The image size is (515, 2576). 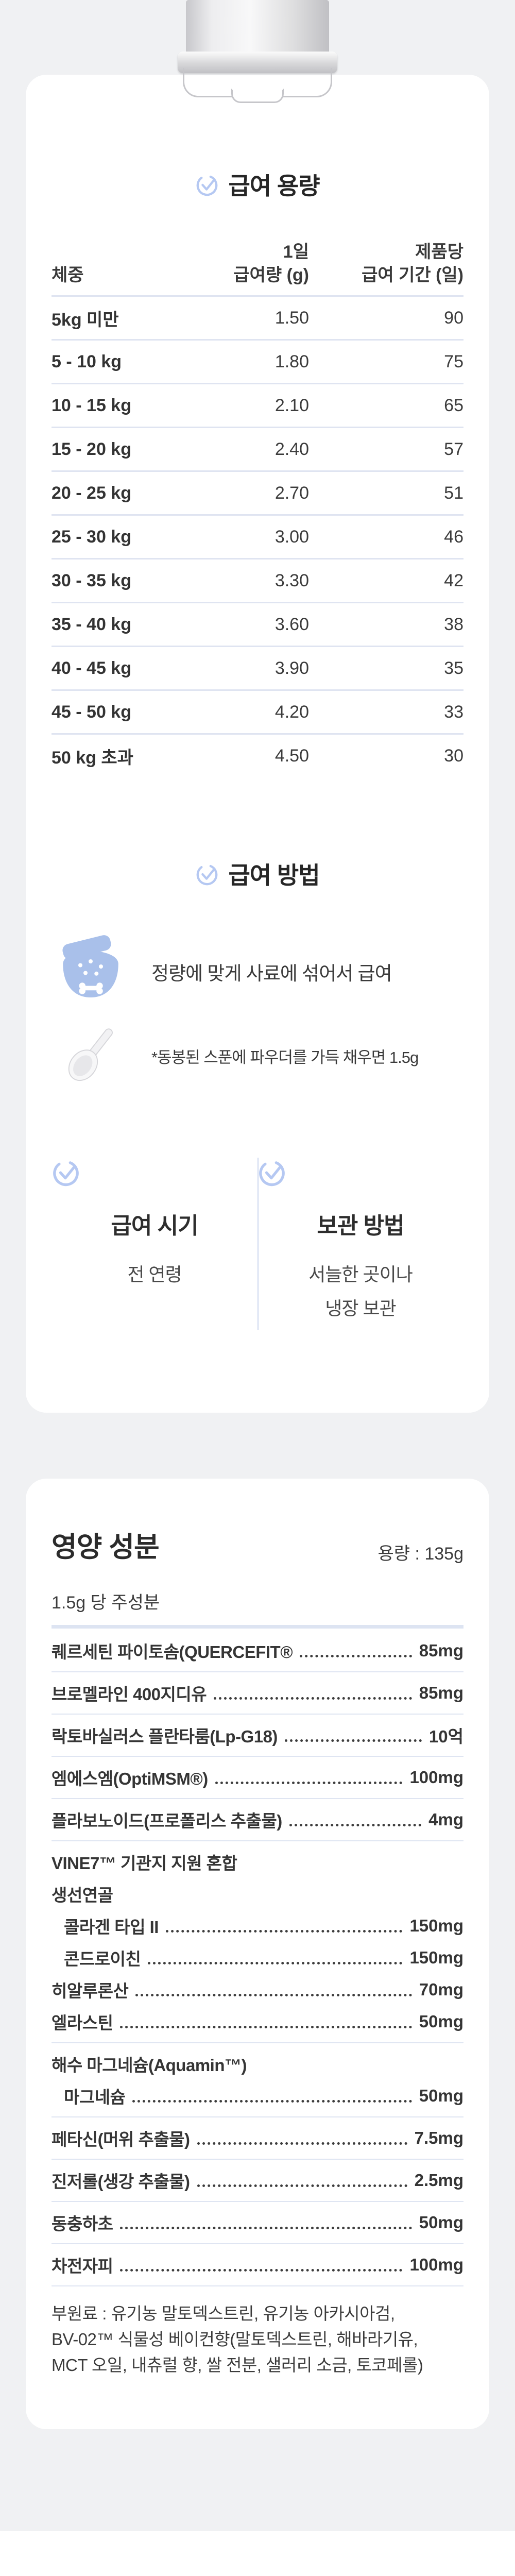 I want to click on feeding-timing-column: 급여 시기 전 연령, so click(x=155, y=1242).